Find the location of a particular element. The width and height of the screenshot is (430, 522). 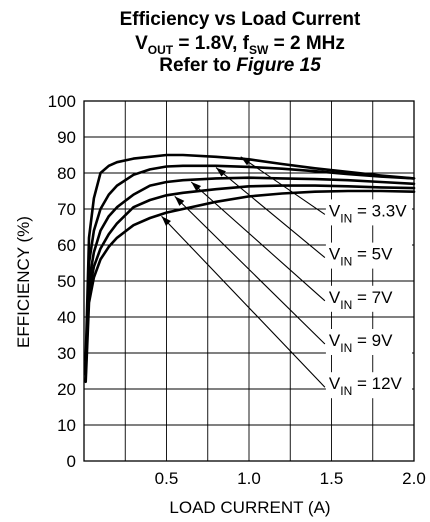

series-label-2: VIN = 5V is located at coordinates (361, 257).